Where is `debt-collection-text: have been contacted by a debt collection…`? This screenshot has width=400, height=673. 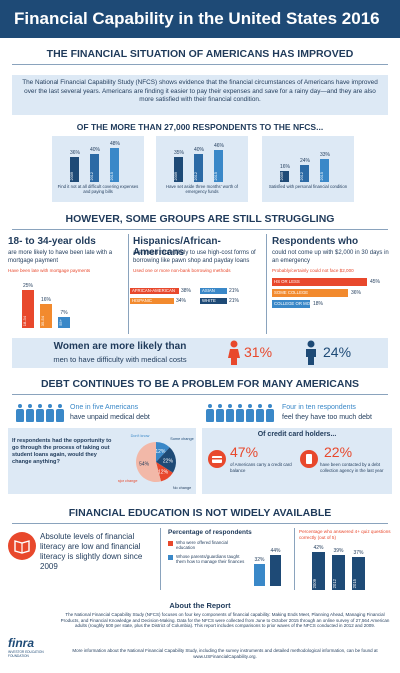 debt-collection-text: have been contacted by a debt collection… is located at coordinates (352, 467).